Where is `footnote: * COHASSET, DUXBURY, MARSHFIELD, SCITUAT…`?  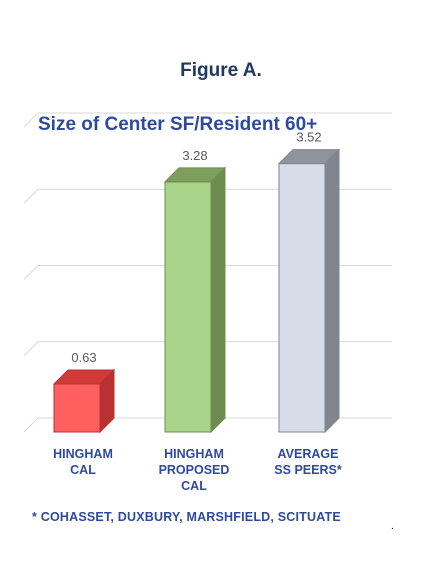
footnote: * COHASSET, DUXBURY, MARSHFIELD, SCITUAT… is located at coordinates (186, 517).